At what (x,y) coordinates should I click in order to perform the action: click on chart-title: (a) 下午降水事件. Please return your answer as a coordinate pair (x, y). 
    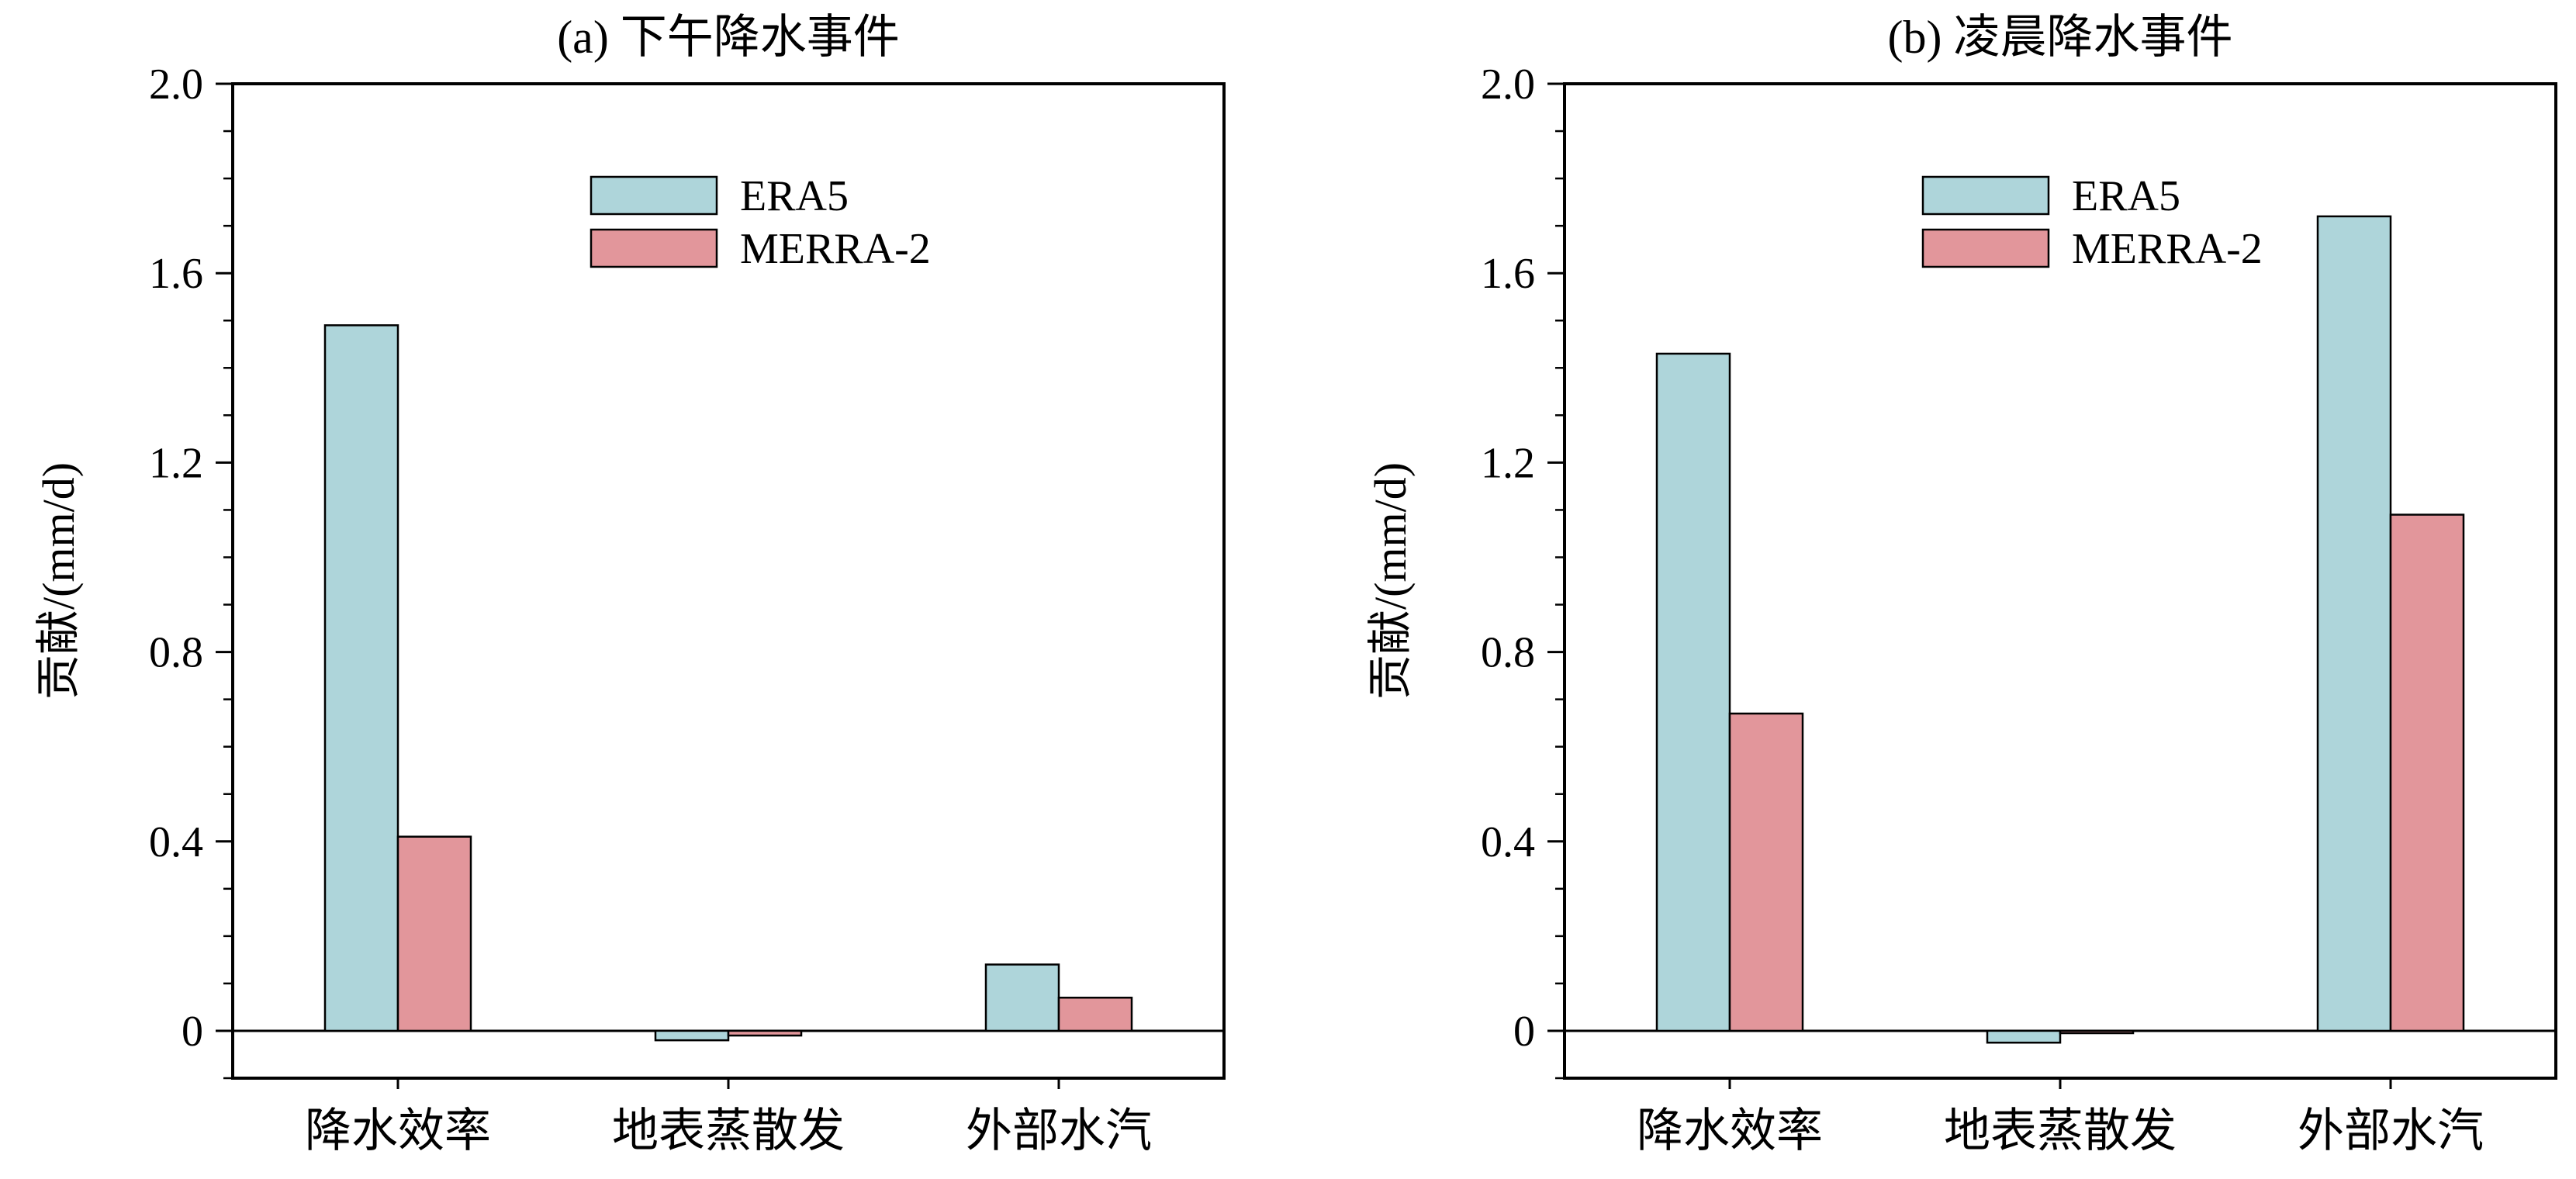
    Looking at the image, I should click on (728, 37).